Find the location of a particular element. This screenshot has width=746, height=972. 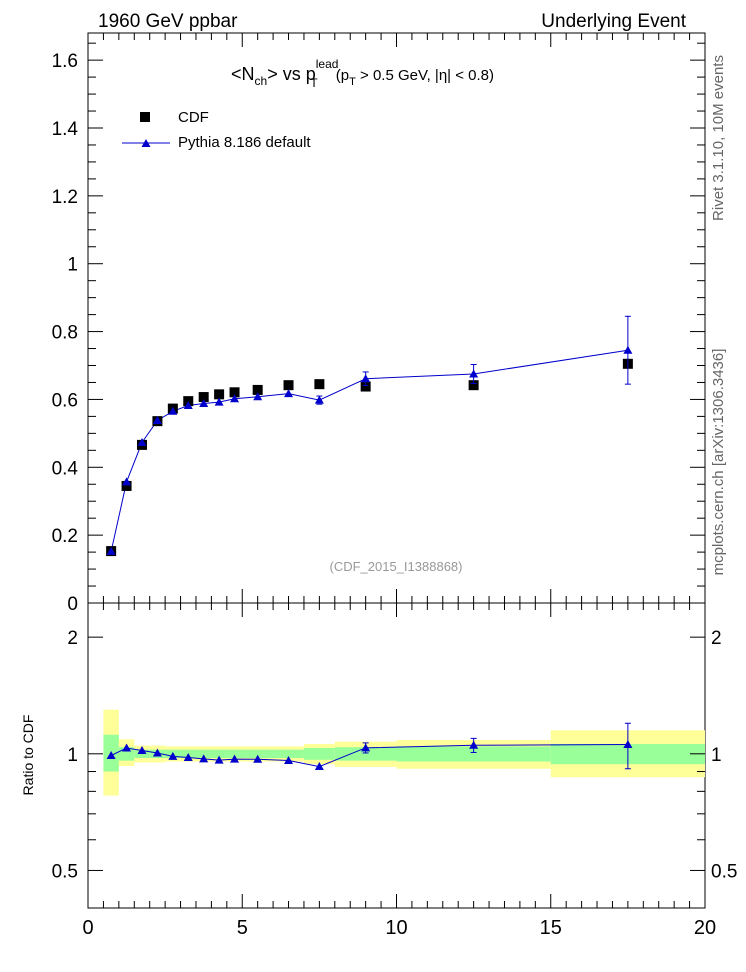

main-y-tick-label: 0 is located at coordinates (72, 604).